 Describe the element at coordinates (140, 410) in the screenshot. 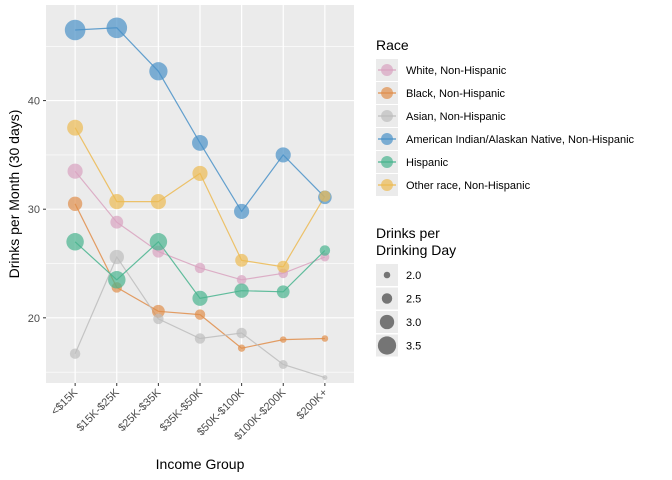

I see `x-tick-label: $25K-$35K` at that location.